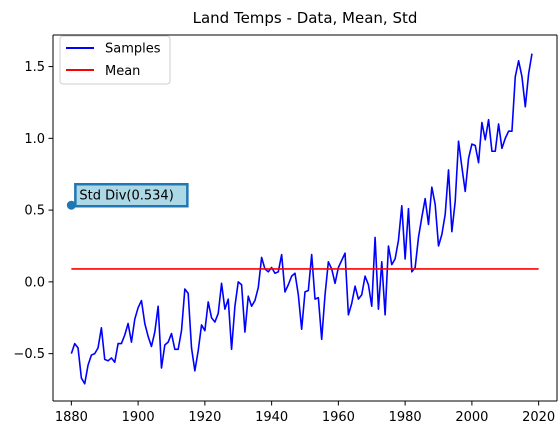 Image resolution: width=559 pixels, height=433 pixels. Describe the element at coordinates (204, 417) in the screenshot. I see `x-tick-label: 1920` at that location.